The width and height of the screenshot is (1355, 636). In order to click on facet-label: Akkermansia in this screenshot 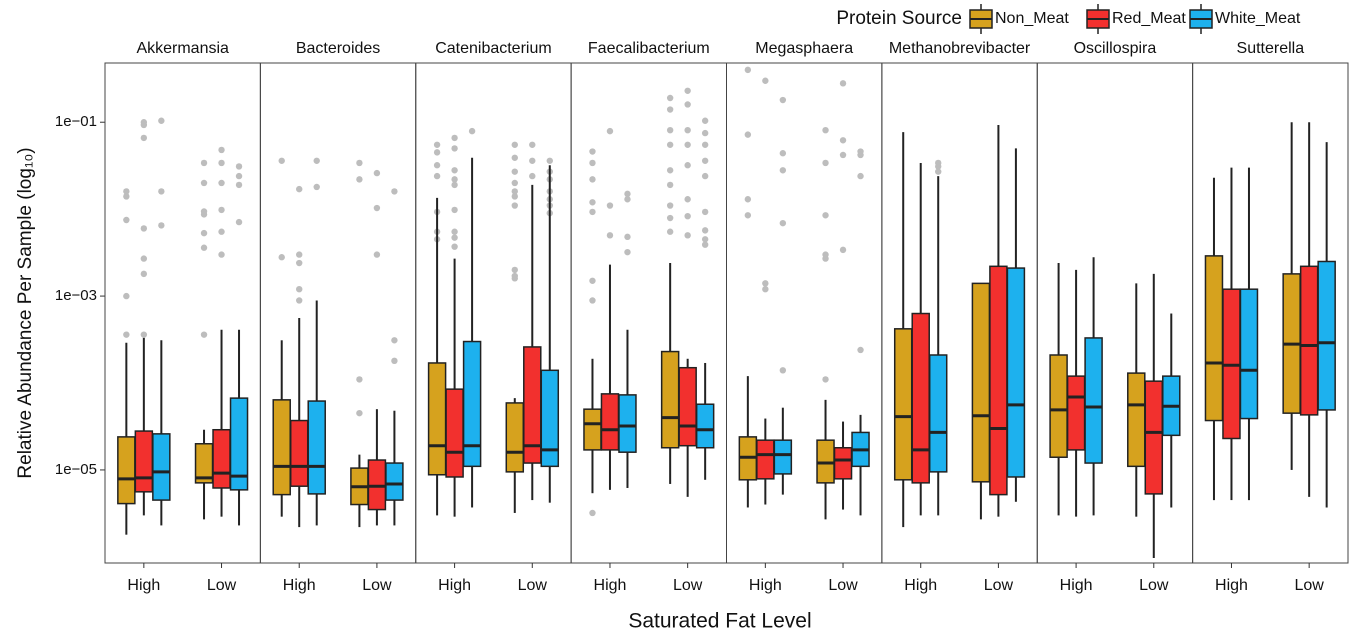, I will do `click(182, 48)`.